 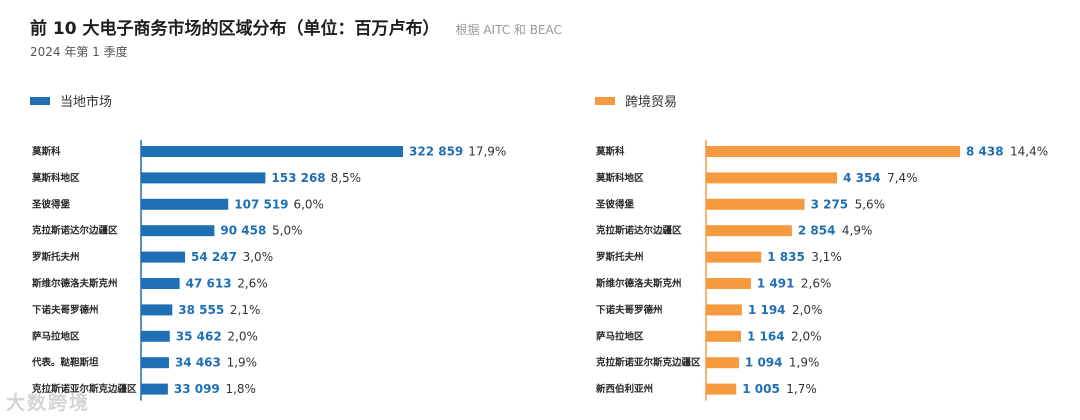 What do you see at coordinates (55, 178) in the screenshot?
I see `local-category-label: 莫斯科地区` at bounding box center [55, 178].